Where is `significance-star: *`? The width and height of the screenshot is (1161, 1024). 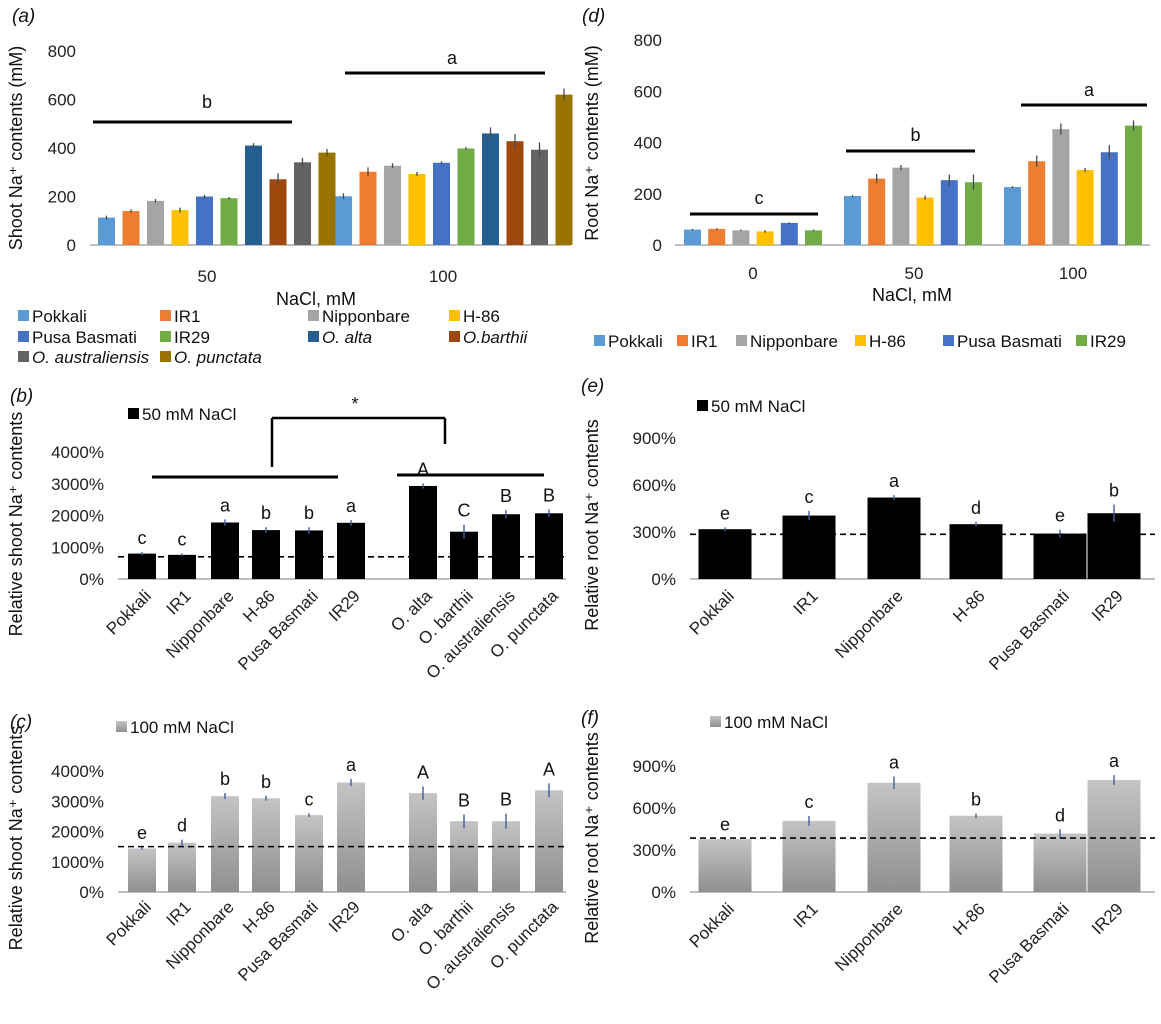 significance-star: * is located at coordinates (354, 404).